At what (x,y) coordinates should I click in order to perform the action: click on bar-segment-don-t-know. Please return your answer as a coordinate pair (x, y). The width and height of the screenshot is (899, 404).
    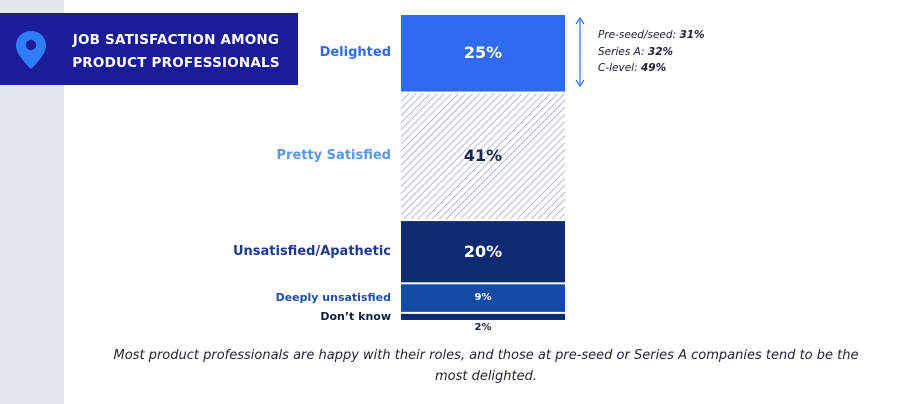
    Looking at the image, I should click on (483, 316).